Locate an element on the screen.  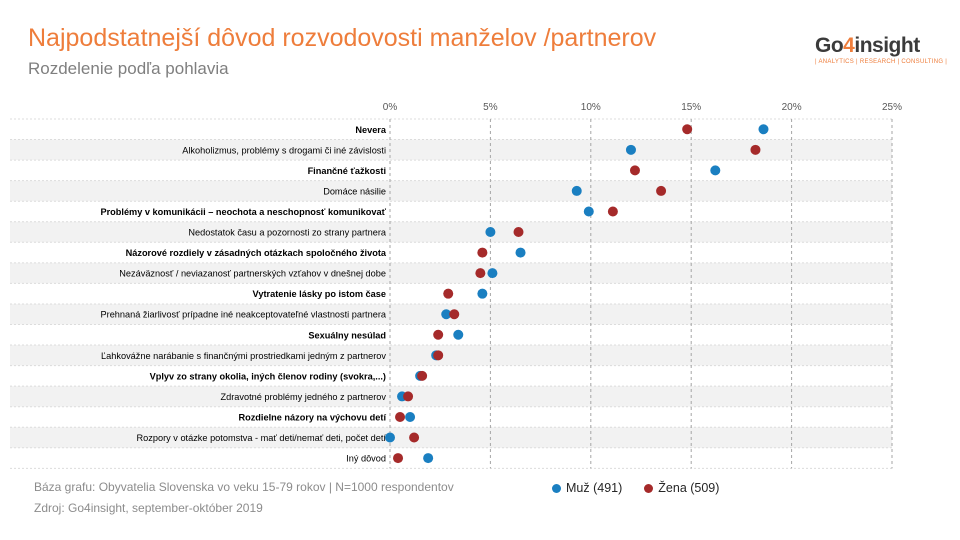
category-label: Domáce násilie is located at coordinates (354, 191).